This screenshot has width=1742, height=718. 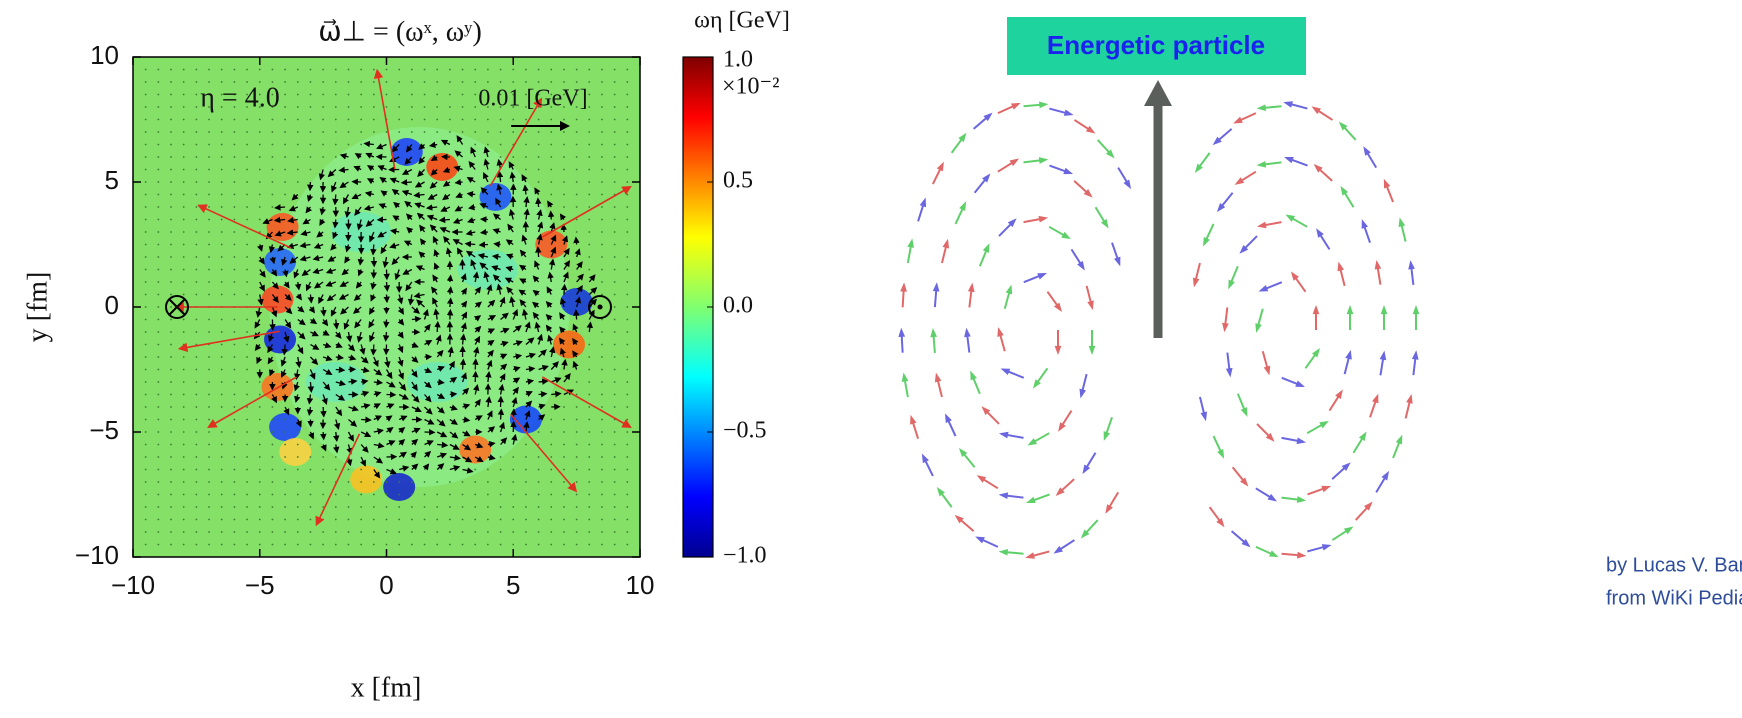 What do you see at coordinates (640, 585) in the screenshot?
I see `x-tick-label: 10` at bounding box center [640, 585].